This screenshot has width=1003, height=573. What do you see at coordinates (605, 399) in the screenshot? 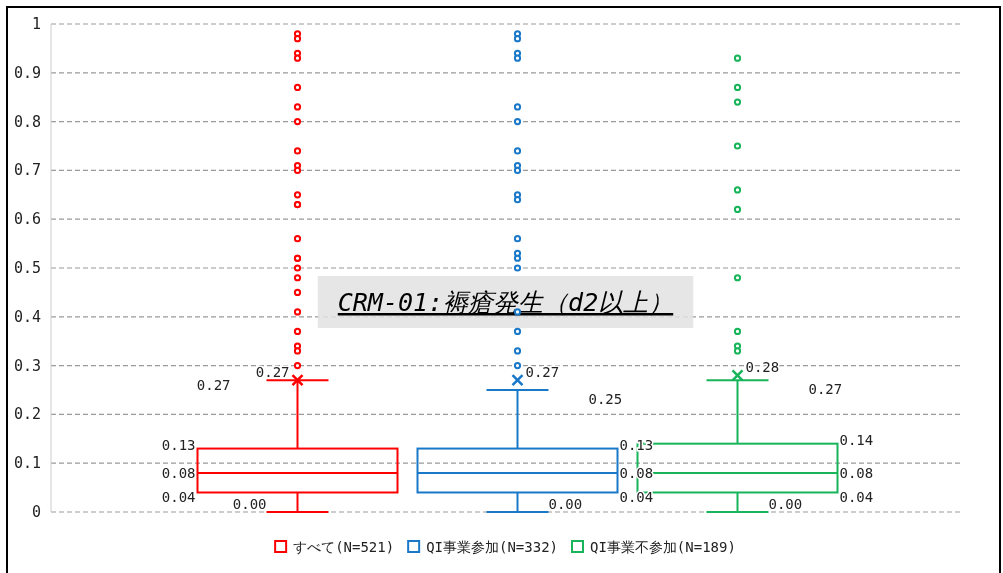
I see `text: 0.25` at bounding box center [605, 399].